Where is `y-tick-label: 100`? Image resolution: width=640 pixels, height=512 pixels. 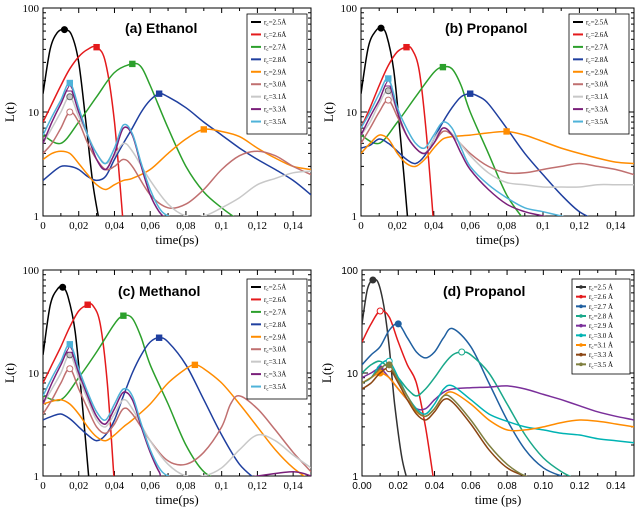 y-tick-label: 100 is located at coordinates (31, 9).